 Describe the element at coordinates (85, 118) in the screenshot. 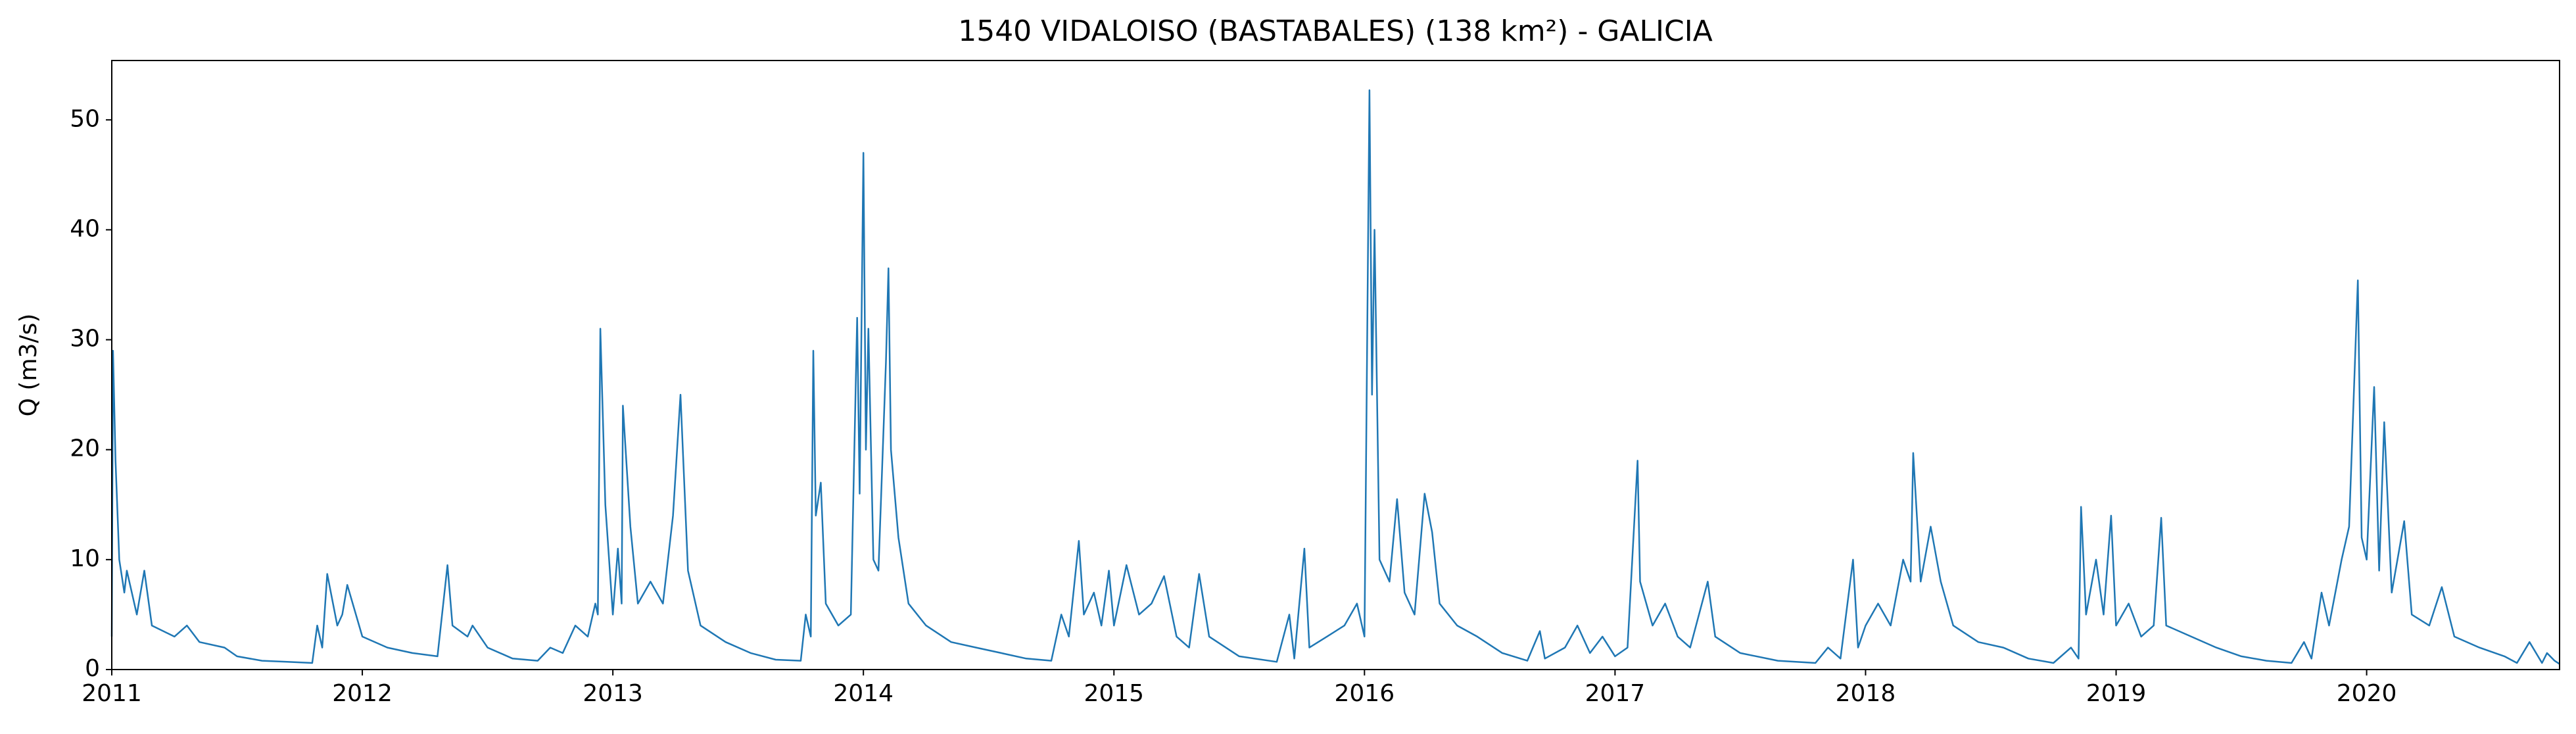

I see `y-tick-label: 50` at that location.